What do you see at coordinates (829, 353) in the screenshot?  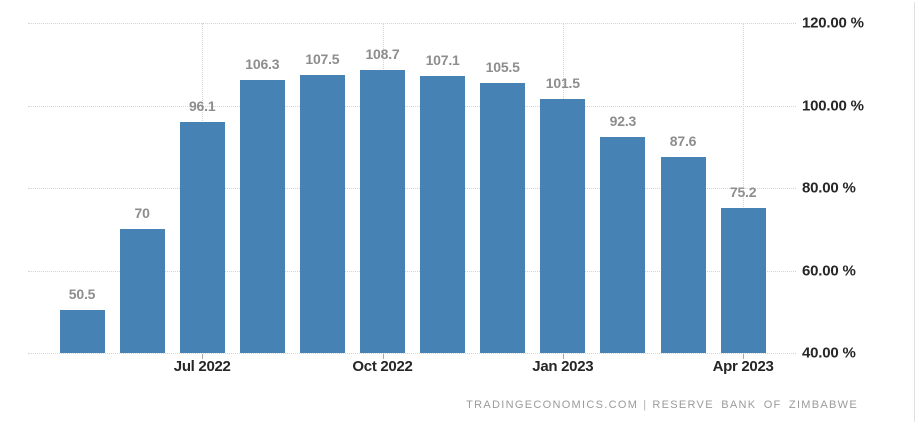 I see `y-axis-tick-label: 40.00 %` at bounding box center [829, 353].